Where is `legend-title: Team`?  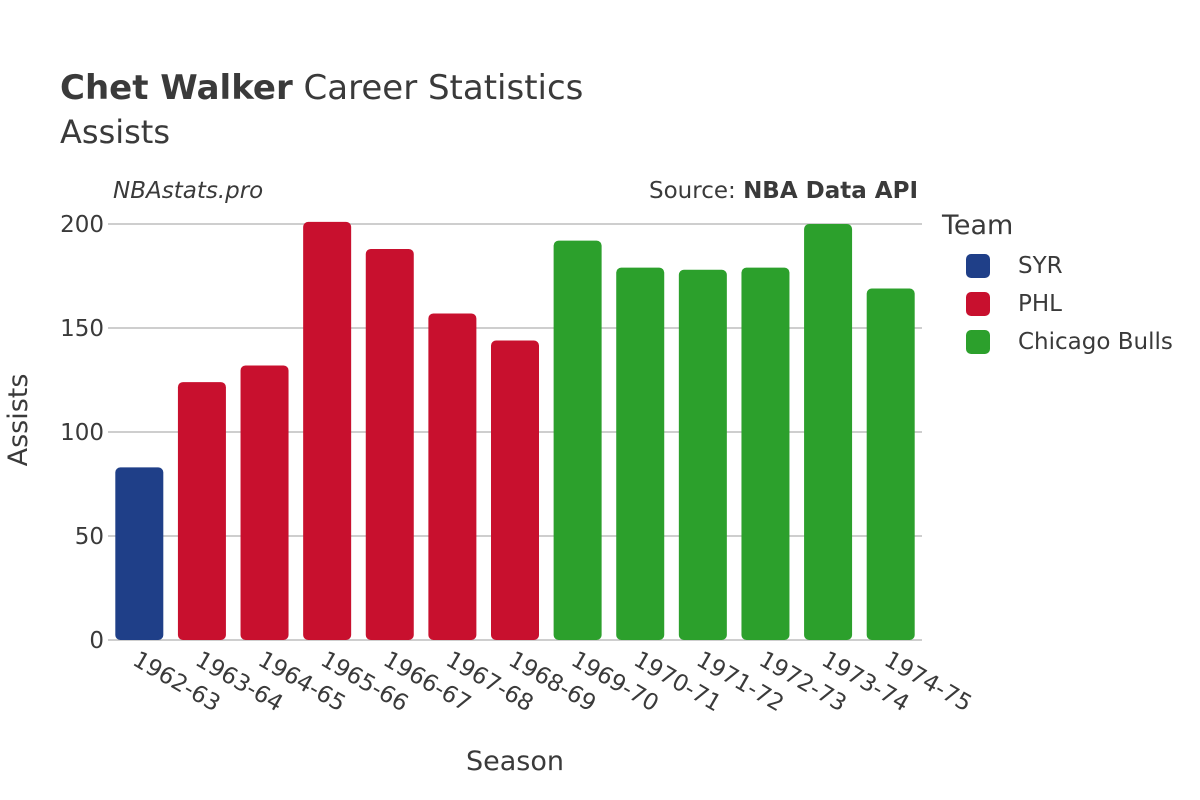
legend-title: Team is located at coordinates (978, 225).